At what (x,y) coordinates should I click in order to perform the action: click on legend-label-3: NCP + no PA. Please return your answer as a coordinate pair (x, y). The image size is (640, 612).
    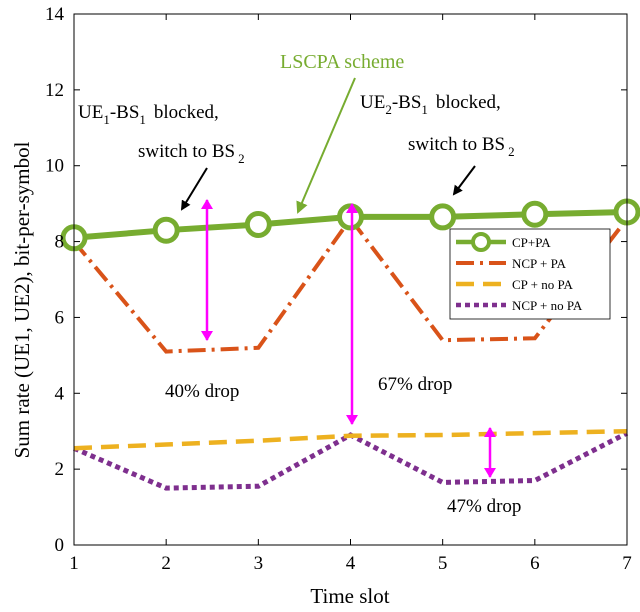
    Looking at the image, I should click on (547, 305).